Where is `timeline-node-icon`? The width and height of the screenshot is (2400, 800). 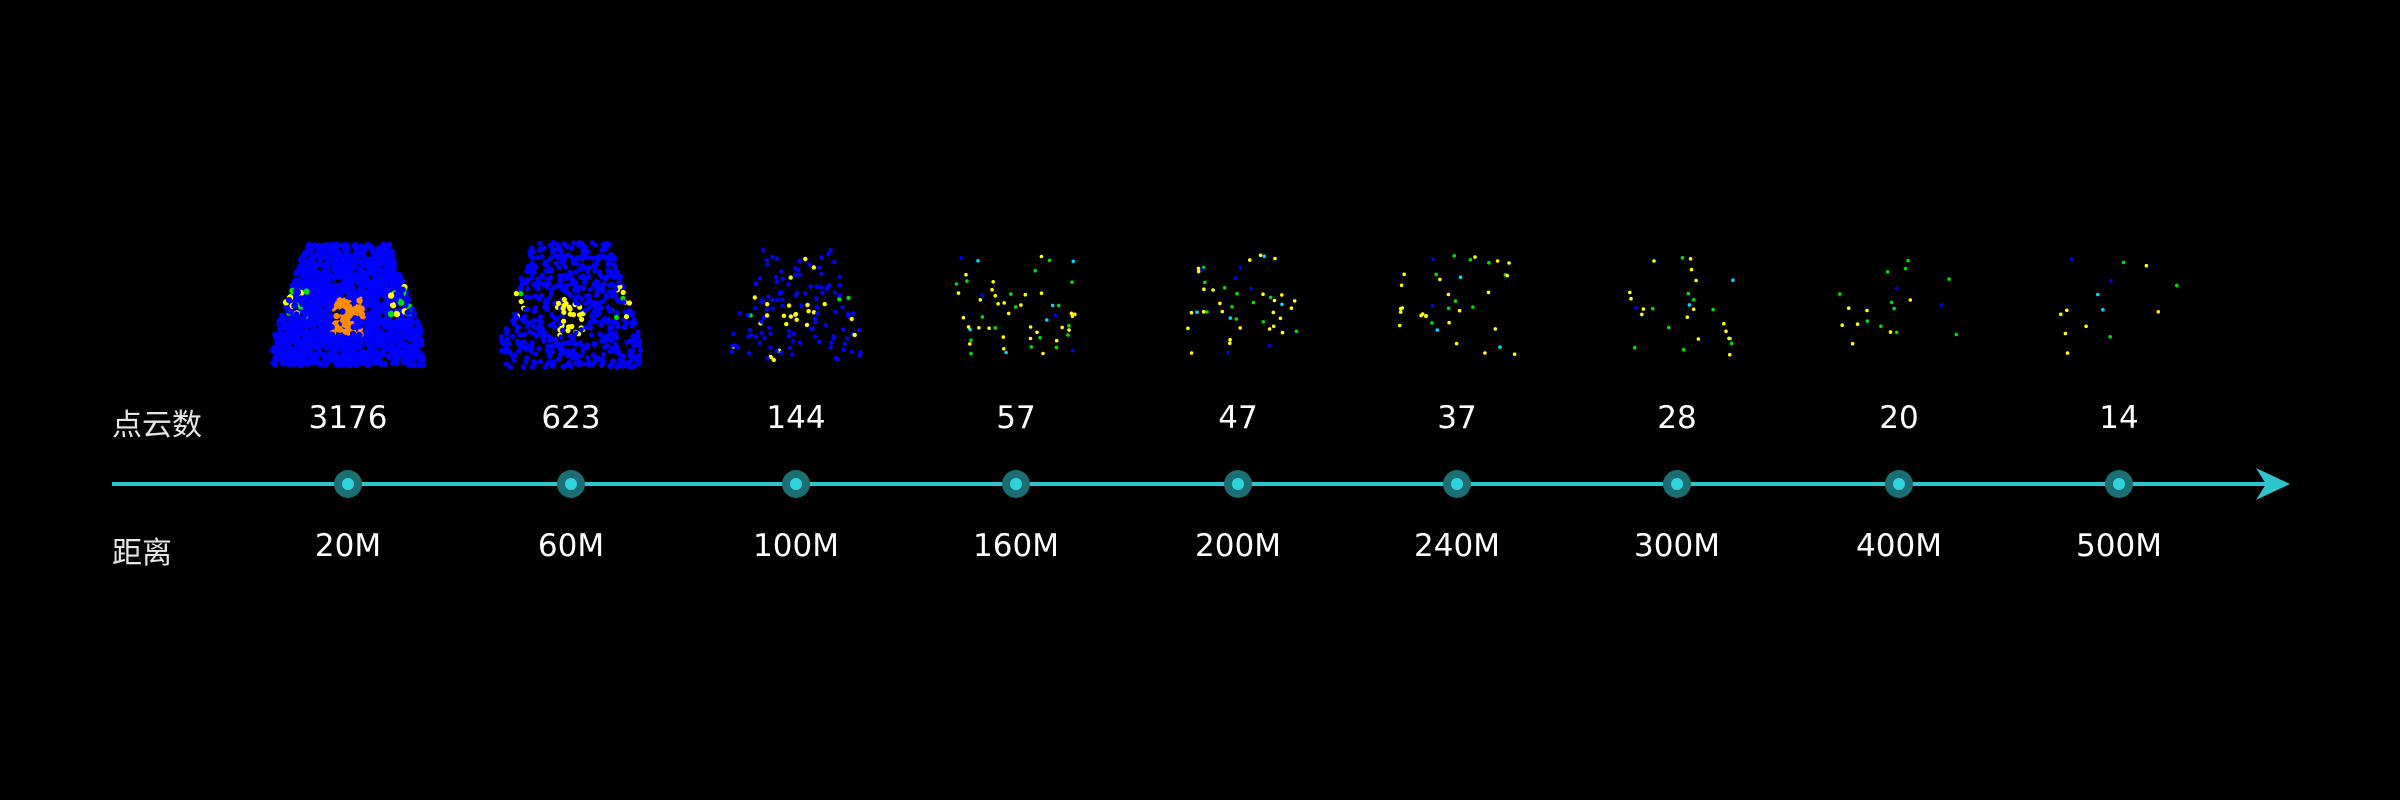
timeline-node-icon is located at coordinates (348, 484).